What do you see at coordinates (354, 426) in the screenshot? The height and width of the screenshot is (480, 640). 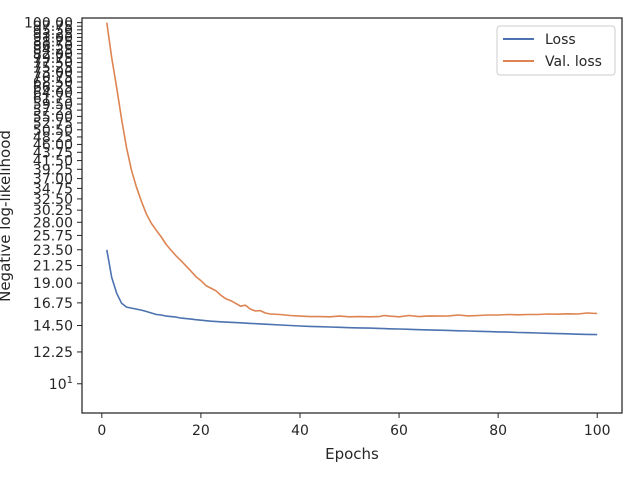 I see `x-axis-ticks: 0 20 40 60 80 100` at bounding box center [354, 426].